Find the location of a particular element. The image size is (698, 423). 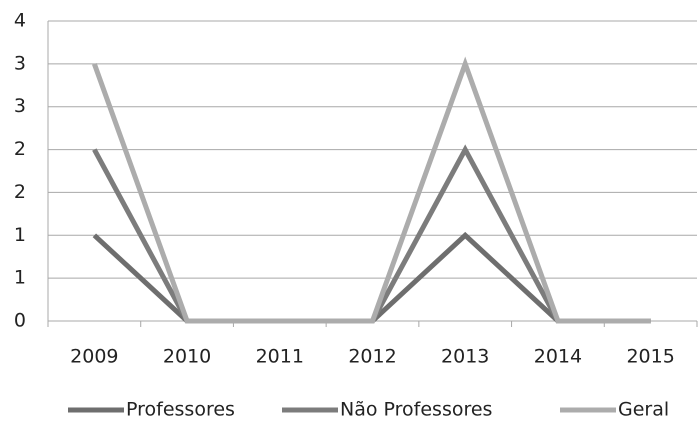

y-tick-label: 4 is located at coordinates (20, 21).